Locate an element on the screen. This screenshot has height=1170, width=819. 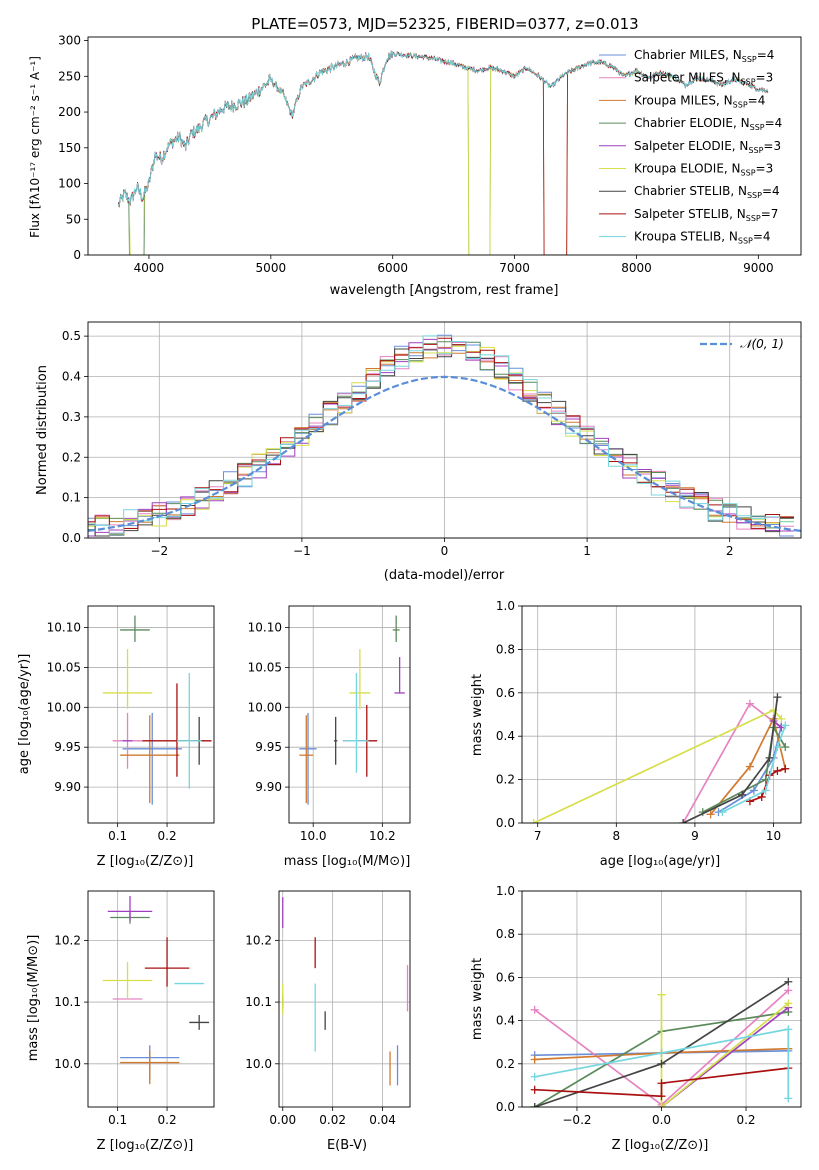
residuals-xtick-label: −2 is located at coordinates (159, 551).